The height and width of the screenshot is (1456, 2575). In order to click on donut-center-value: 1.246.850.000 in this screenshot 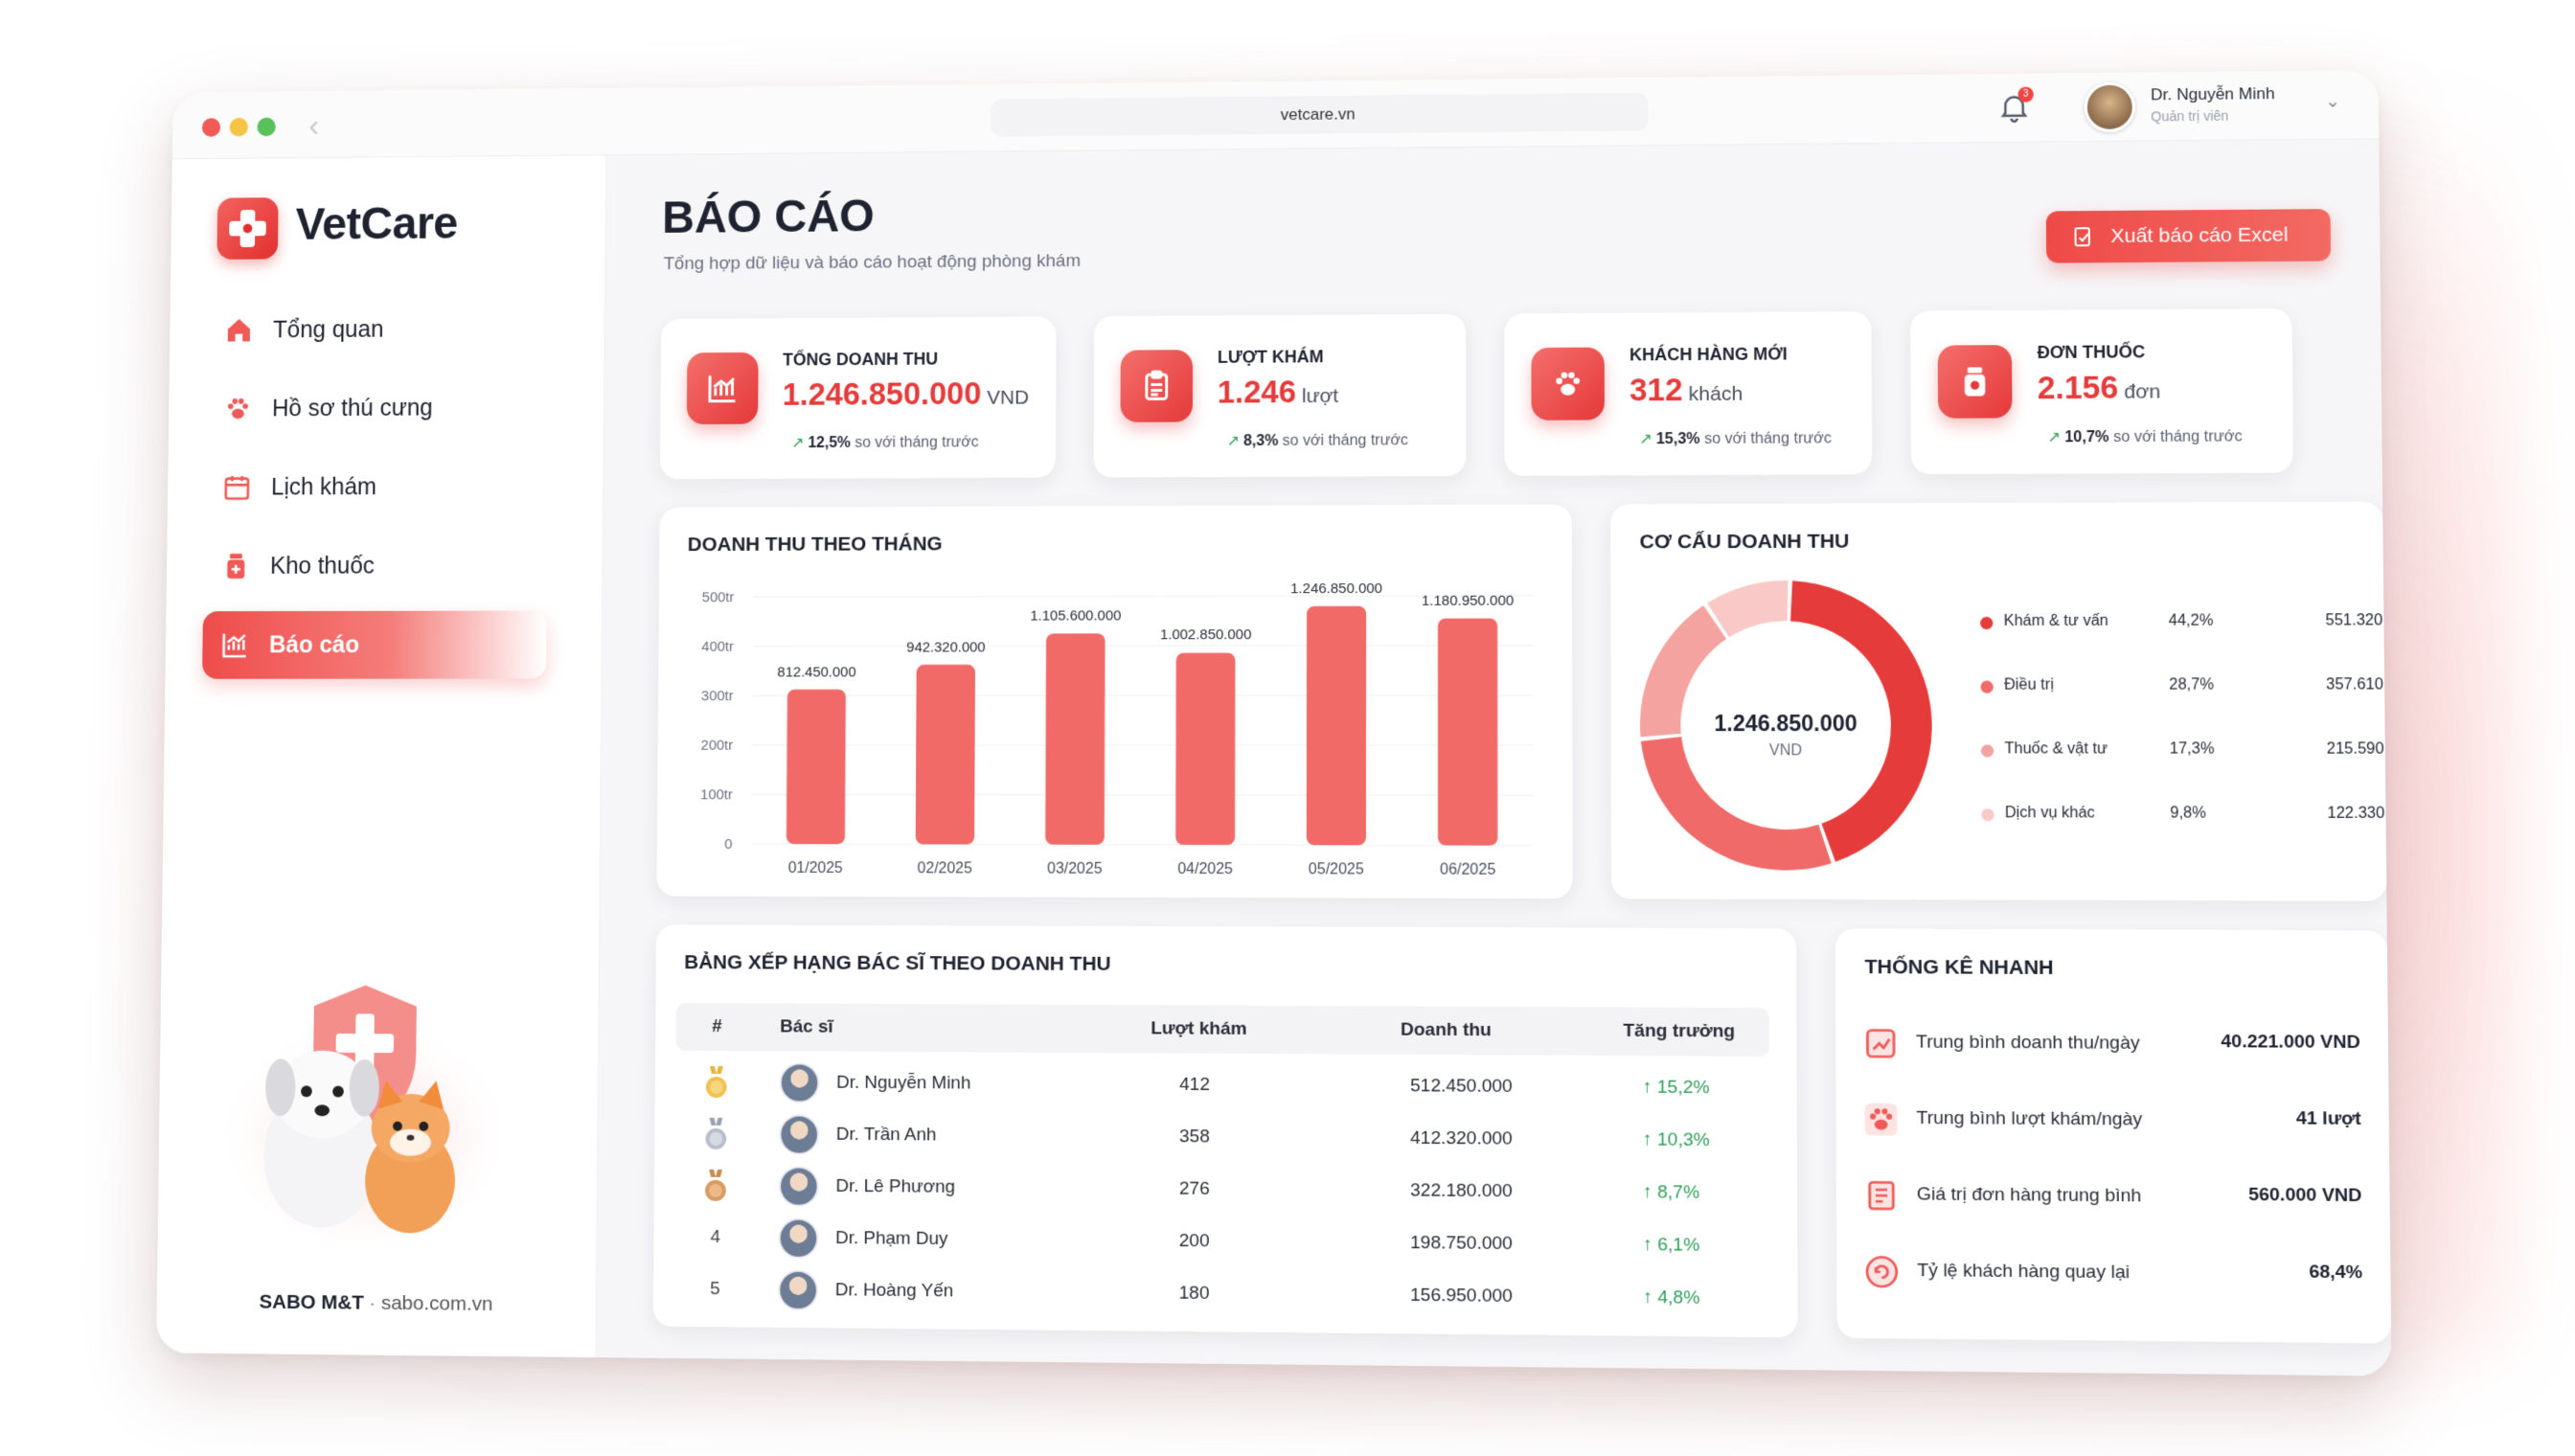, I will do `click(1786, 724)`.